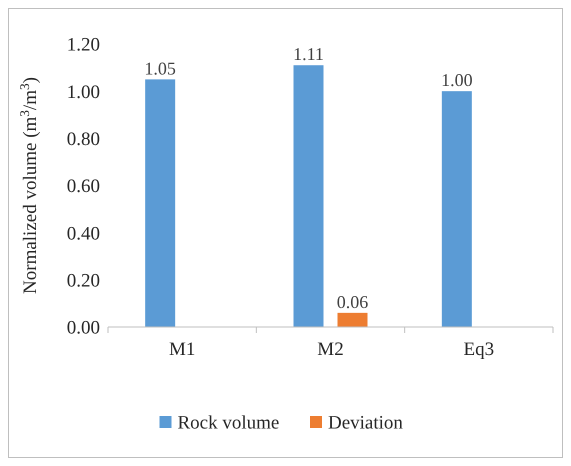  I want to click on legend-label: Deviation, so click(366, 423).